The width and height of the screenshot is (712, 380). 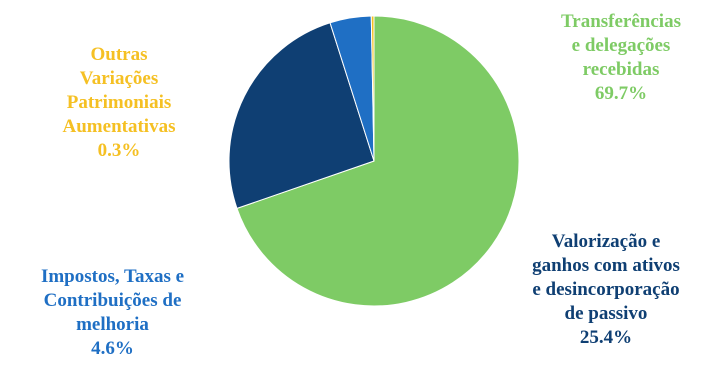 What do you see at coordinates (621, 69) in the screenshot?
I see `slice-label-line: recebidas` at bounding box center [621, 69].